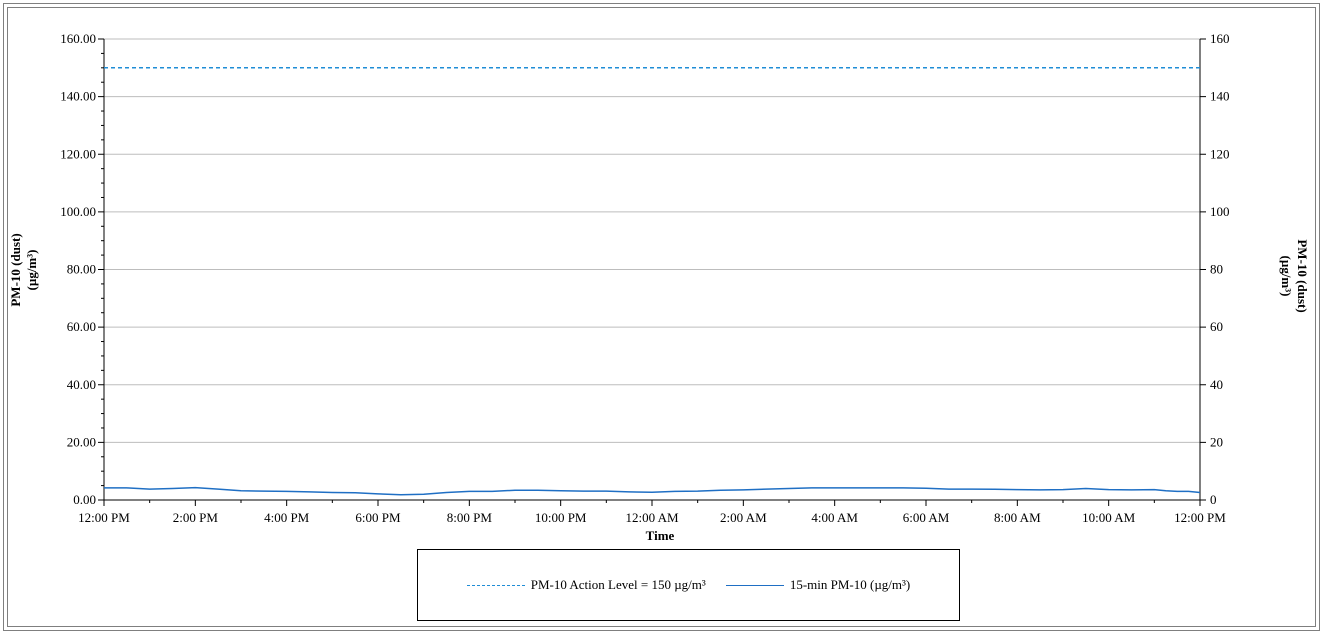  What do you see at coordinates (618, 584) in the screenshot?
I see `legend-label-action-level: PM-10 Action Level = 150 µg/m³` at bounding box center [618, 584].